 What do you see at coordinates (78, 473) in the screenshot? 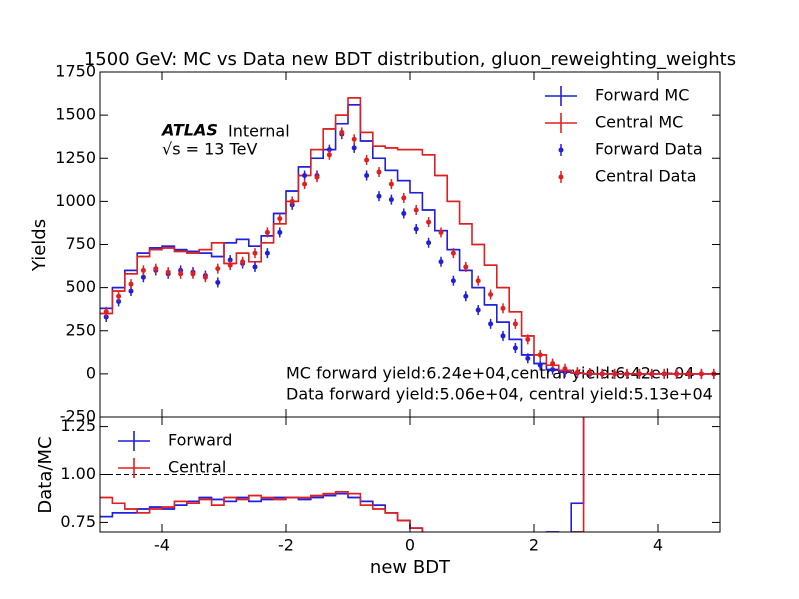
I see `y-tick-label: 1.00` at bounding box center [78, 473].